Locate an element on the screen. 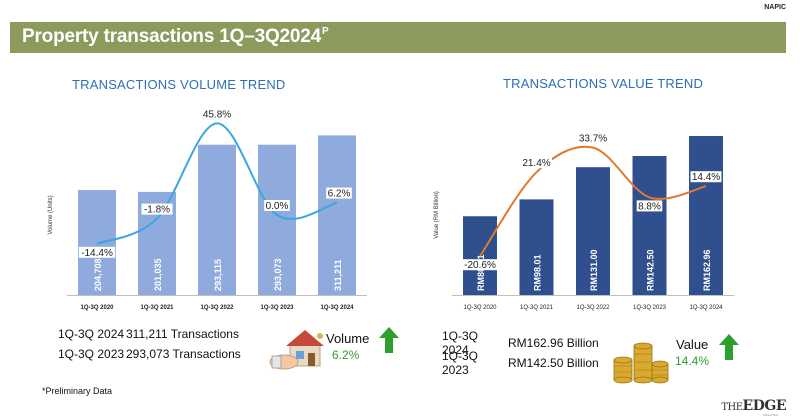  logo-subtitle: MALAYSIA is located at coordinates (770, 415).